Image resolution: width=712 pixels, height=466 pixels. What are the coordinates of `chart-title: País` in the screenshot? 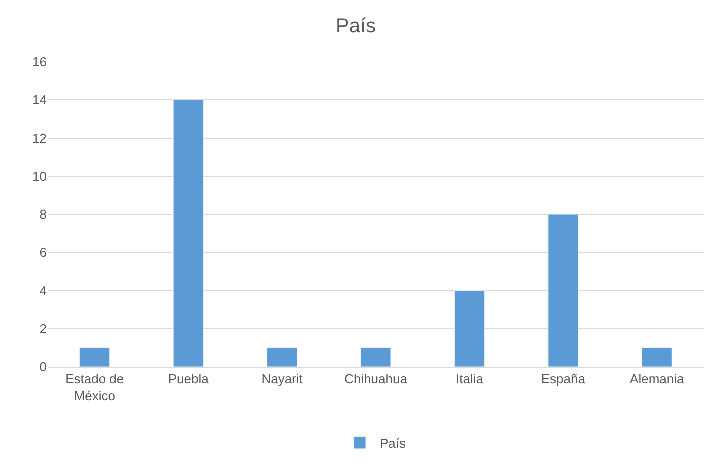 It's located at (356, 27).